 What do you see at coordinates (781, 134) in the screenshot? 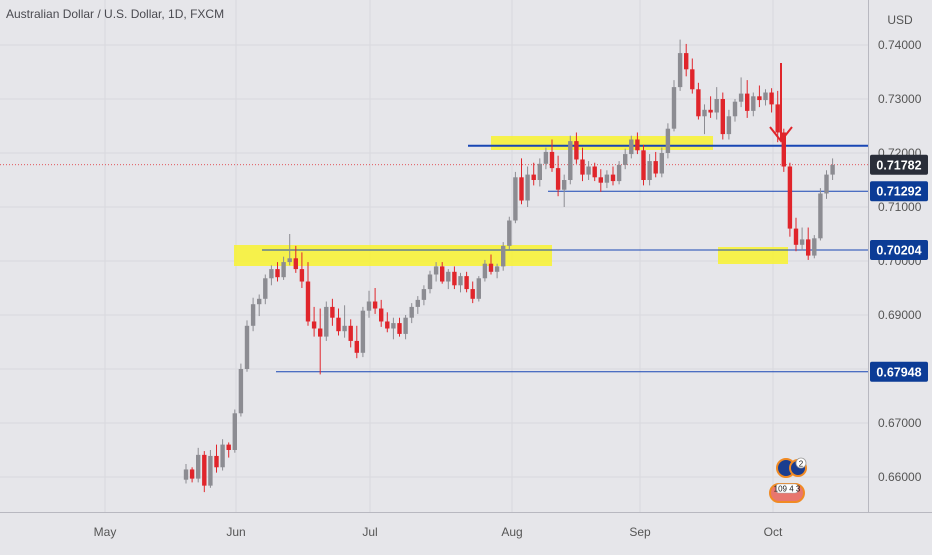
I see `down-arrow-head-icon` at bounding box center [781, 134].